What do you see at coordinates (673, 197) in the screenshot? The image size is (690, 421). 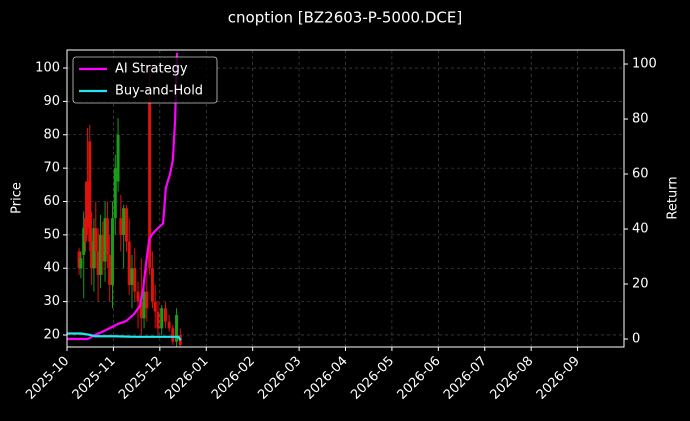 I see `y2-axis-label: Return` at bounding box center [673, 197].